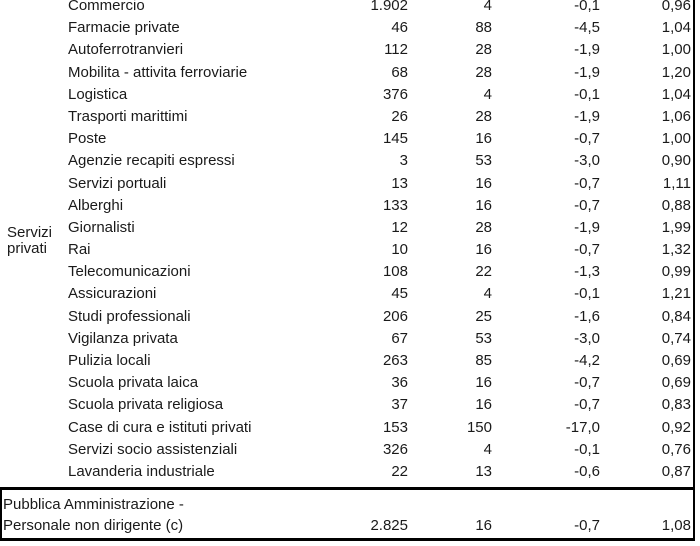 This screenshot has width=700, height=546. What do you see at coordinates (346, 317) in the screenshot?
I see `table-row: Studi professionali 206 25 -1,6 0,84` at bounding box center [346, 317].